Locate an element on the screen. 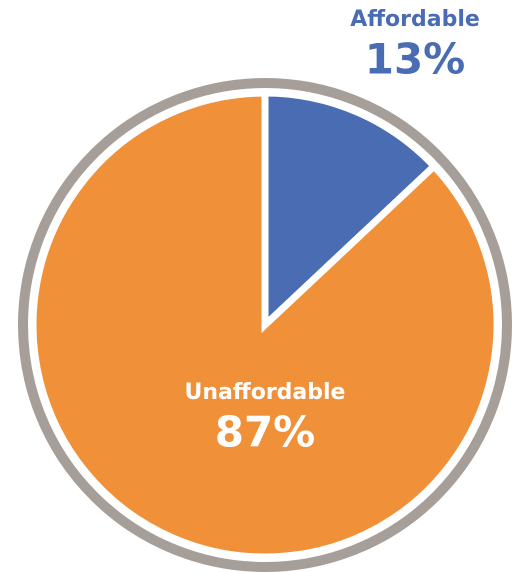 The width and height of the screenshot is (516, 572). pie-slice is located at coordinates (350, 211).